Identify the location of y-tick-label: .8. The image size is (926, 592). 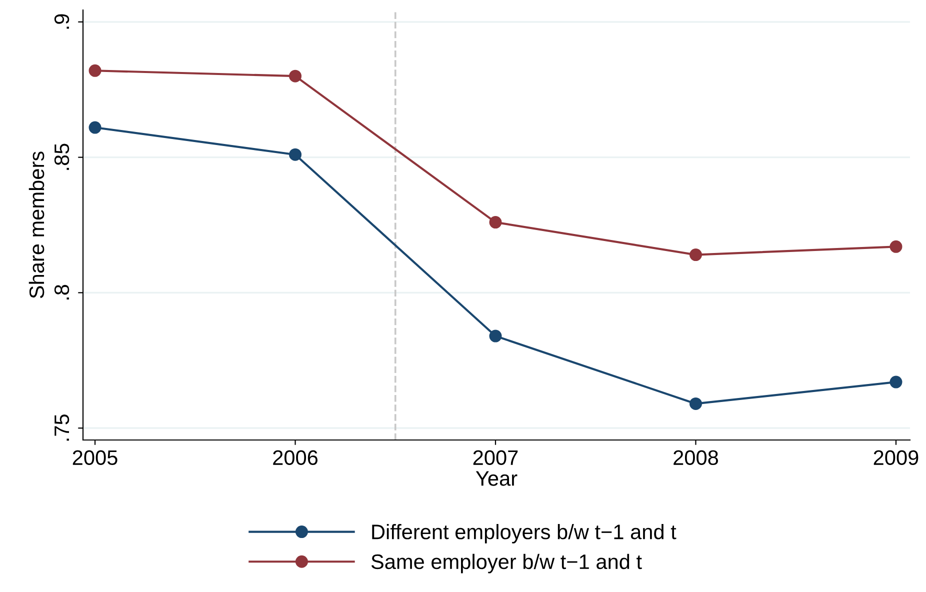
(62, 292).